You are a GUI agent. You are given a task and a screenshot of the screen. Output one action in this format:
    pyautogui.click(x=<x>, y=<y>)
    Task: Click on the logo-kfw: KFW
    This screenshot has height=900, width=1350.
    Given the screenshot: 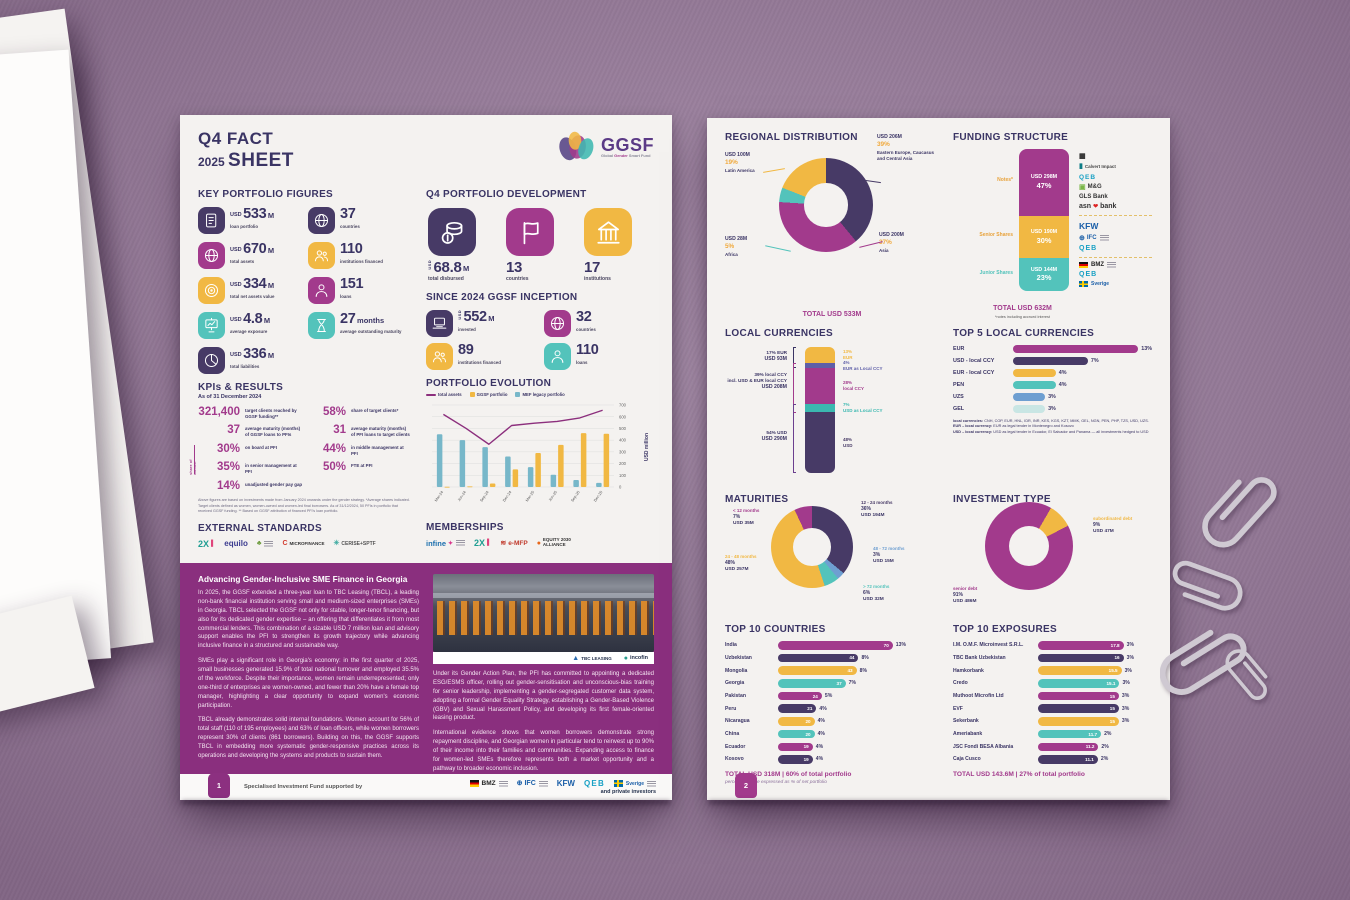 What is the action you would take?
    pyautogui.click(x=565, y=783)
    